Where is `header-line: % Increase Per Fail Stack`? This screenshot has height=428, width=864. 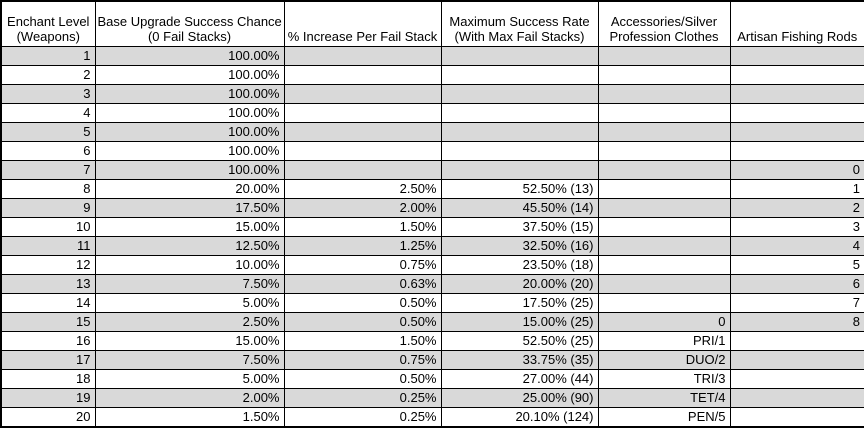
header-line: % Increase Per Fail Stack is located at coordinates (362, 36).